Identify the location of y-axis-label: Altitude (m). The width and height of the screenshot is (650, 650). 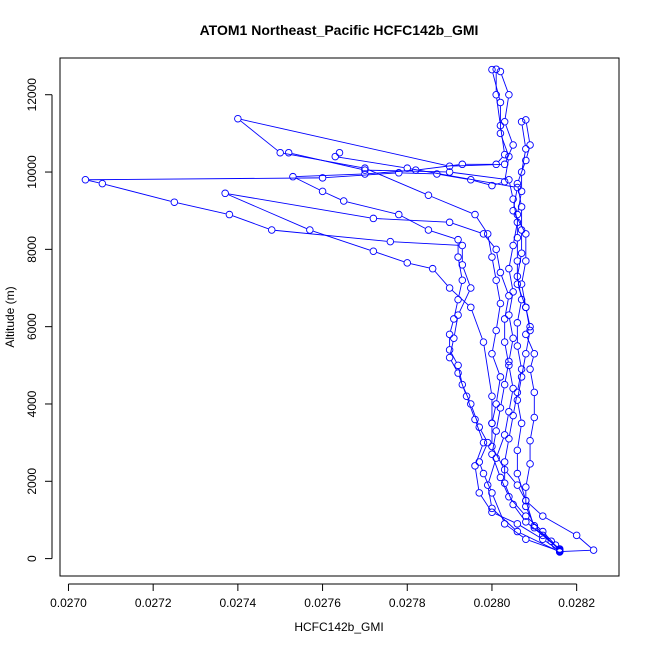
(10, 316).